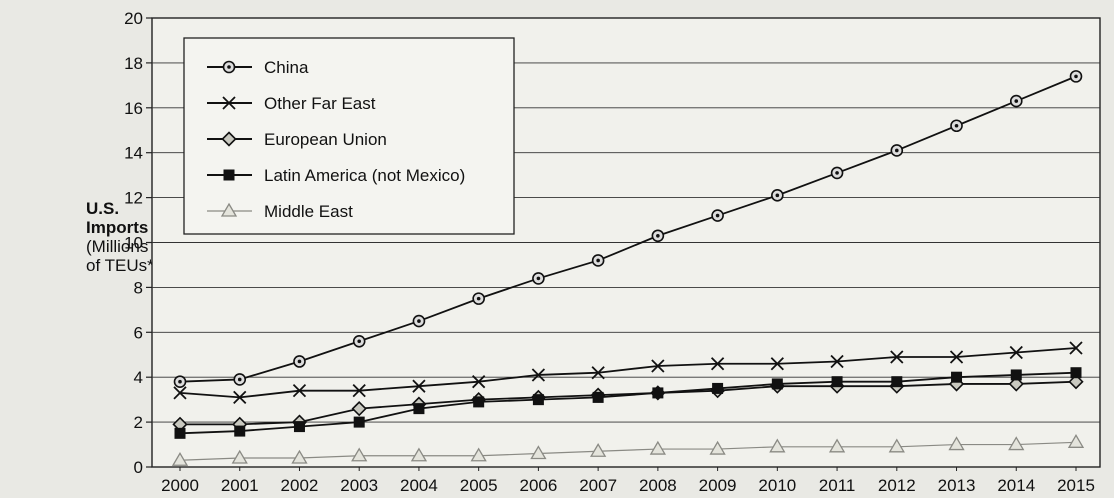 The height and width of the screenshot is (498, 1114). I want to click on y-axis-label: U.S. Imports (Millions of TEUs*), so click(122, 237).